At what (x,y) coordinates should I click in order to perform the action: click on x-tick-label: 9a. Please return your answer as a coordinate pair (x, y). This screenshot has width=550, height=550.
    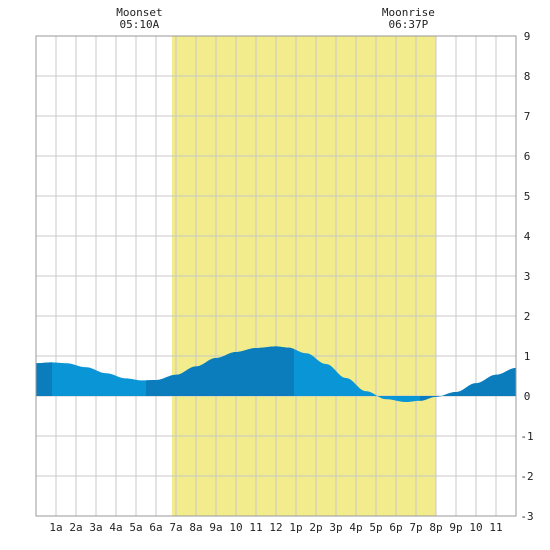
    Looking at the image, I should click on (215, 527).